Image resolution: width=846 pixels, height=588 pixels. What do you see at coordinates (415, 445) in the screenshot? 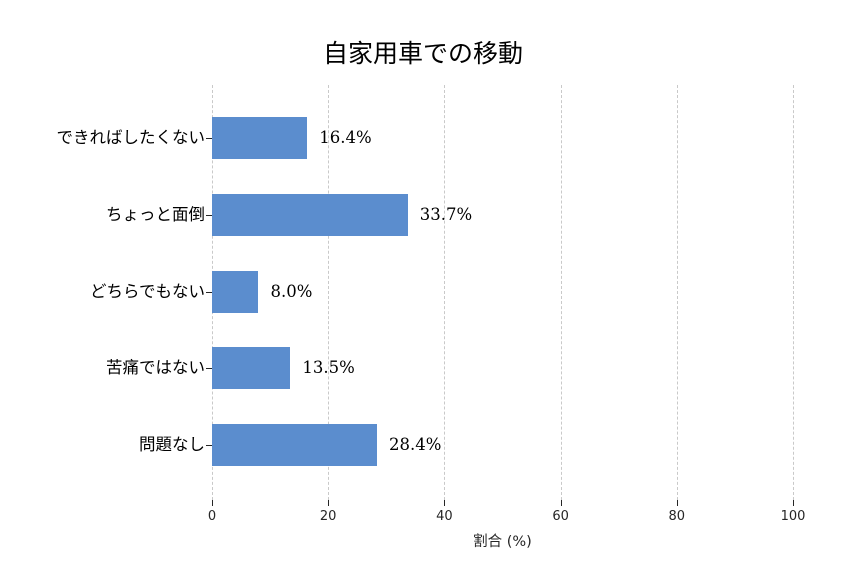
I see `value-label: 28.4%` at bounding box center [415, 445].